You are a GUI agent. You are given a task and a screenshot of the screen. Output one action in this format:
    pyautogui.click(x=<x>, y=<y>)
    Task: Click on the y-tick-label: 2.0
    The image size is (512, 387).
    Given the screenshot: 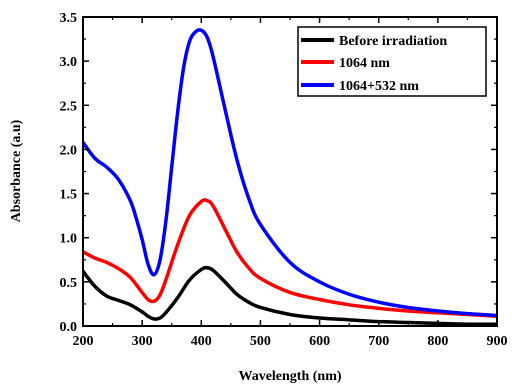 What is the action you would take?
    pyautogui.click(x=69, y=150)
    